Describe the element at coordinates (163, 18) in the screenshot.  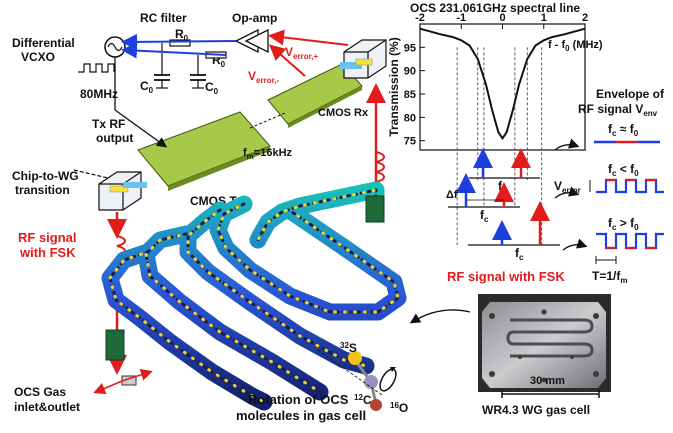
I see `rc-filter-label: RC filter` at that location.